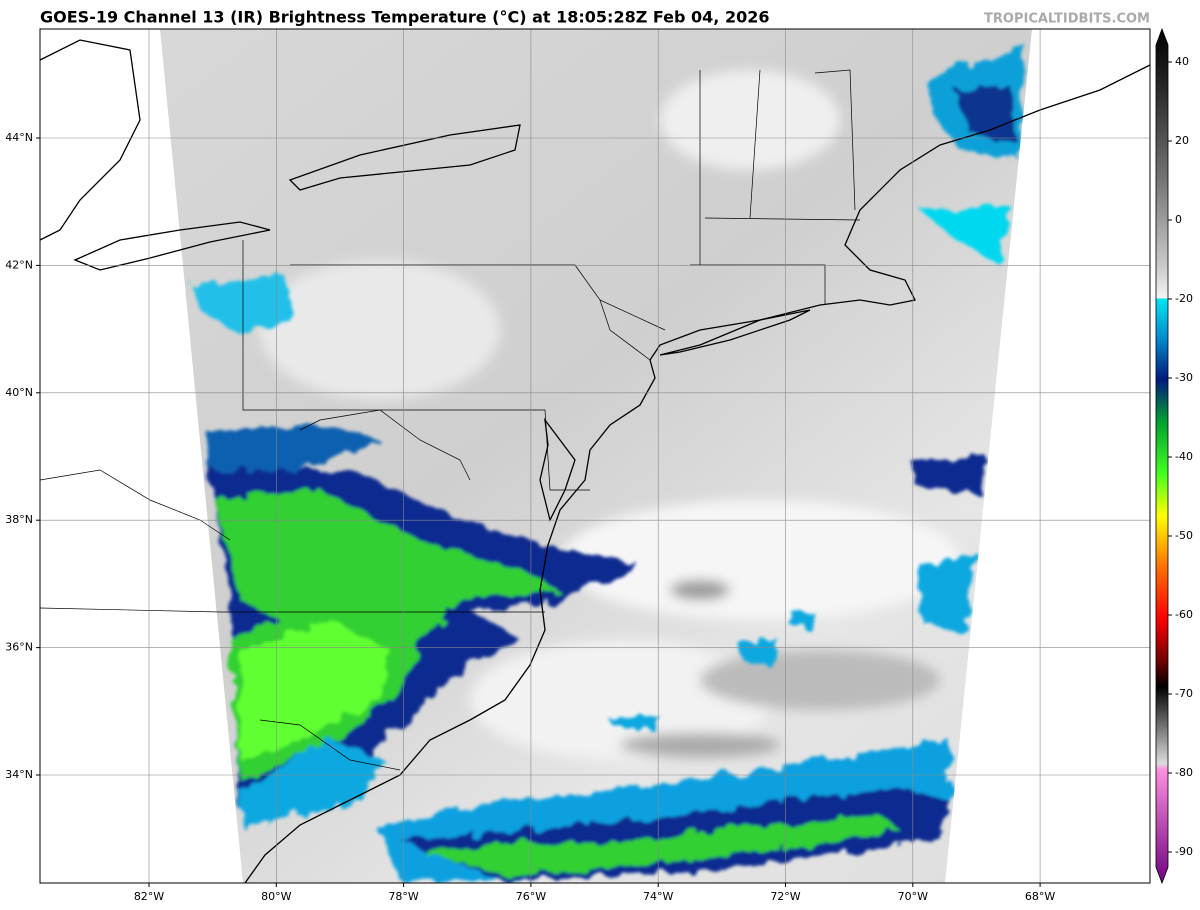  What do you see at coordinates (1184, 456) in the screenshot?
I see `colorbar-tick-label: -40` at bounding box center [1184, 456].